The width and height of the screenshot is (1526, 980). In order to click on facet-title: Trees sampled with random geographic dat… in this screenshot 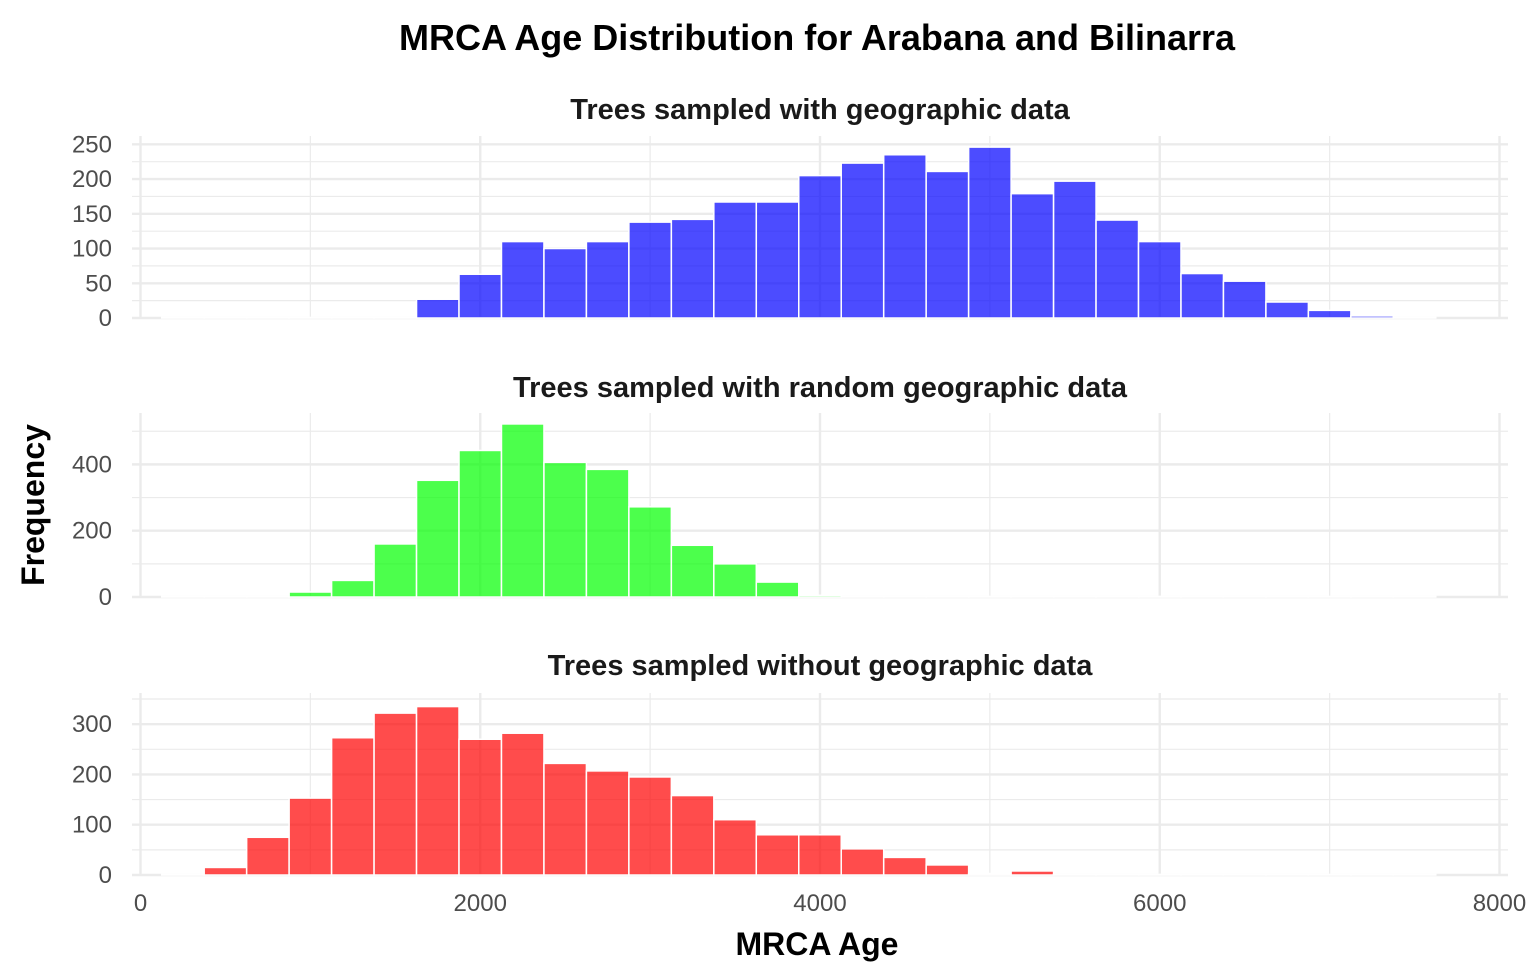, I will do `click(820, 388)`.